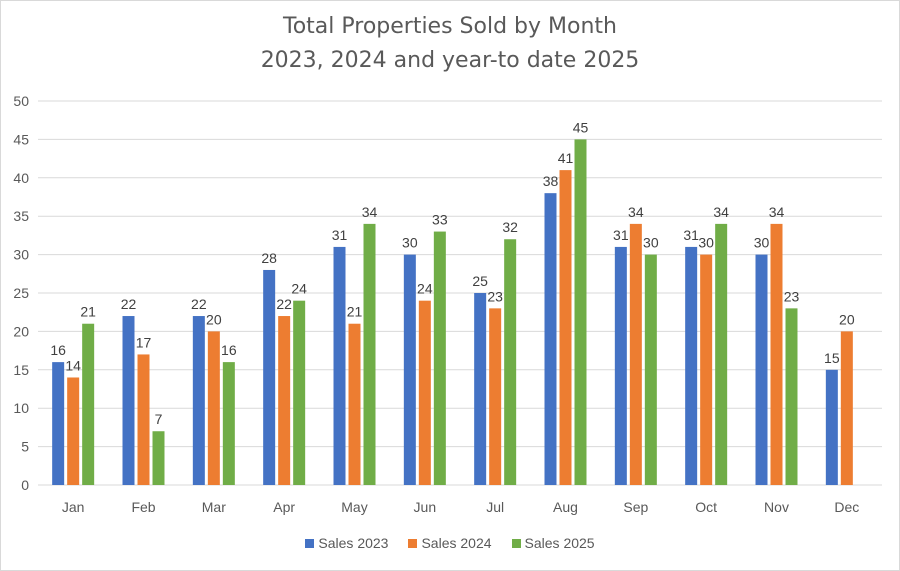  I want to click on data-label: 17, so click(144, 342).